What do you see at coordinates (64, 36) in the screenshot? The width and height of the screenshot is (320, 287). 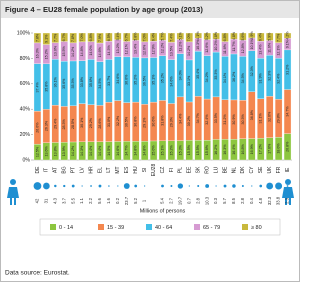 I see `value-label: 6.7%` at bounding box center [64, 36].